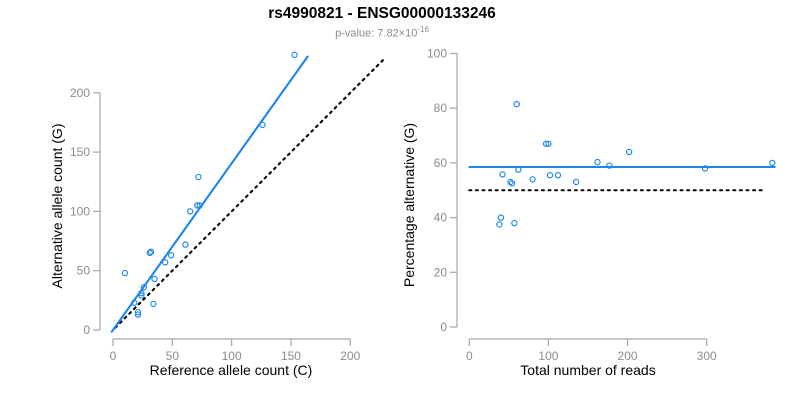 The image size is (800, 400). I want to click on right-x-tick-label: 100, so click(548, 356).